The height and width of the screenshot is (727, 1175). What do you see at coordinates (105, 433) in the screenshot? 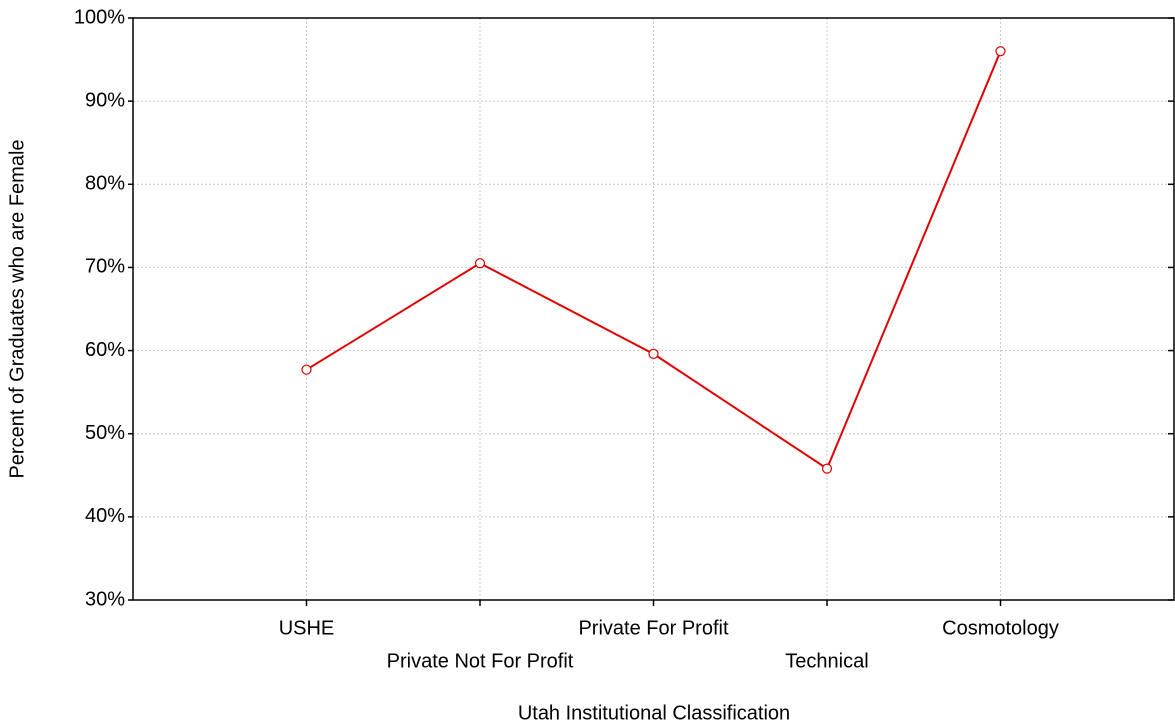
I see `y-tick-label: 50%` at bounding box center [105, 433].